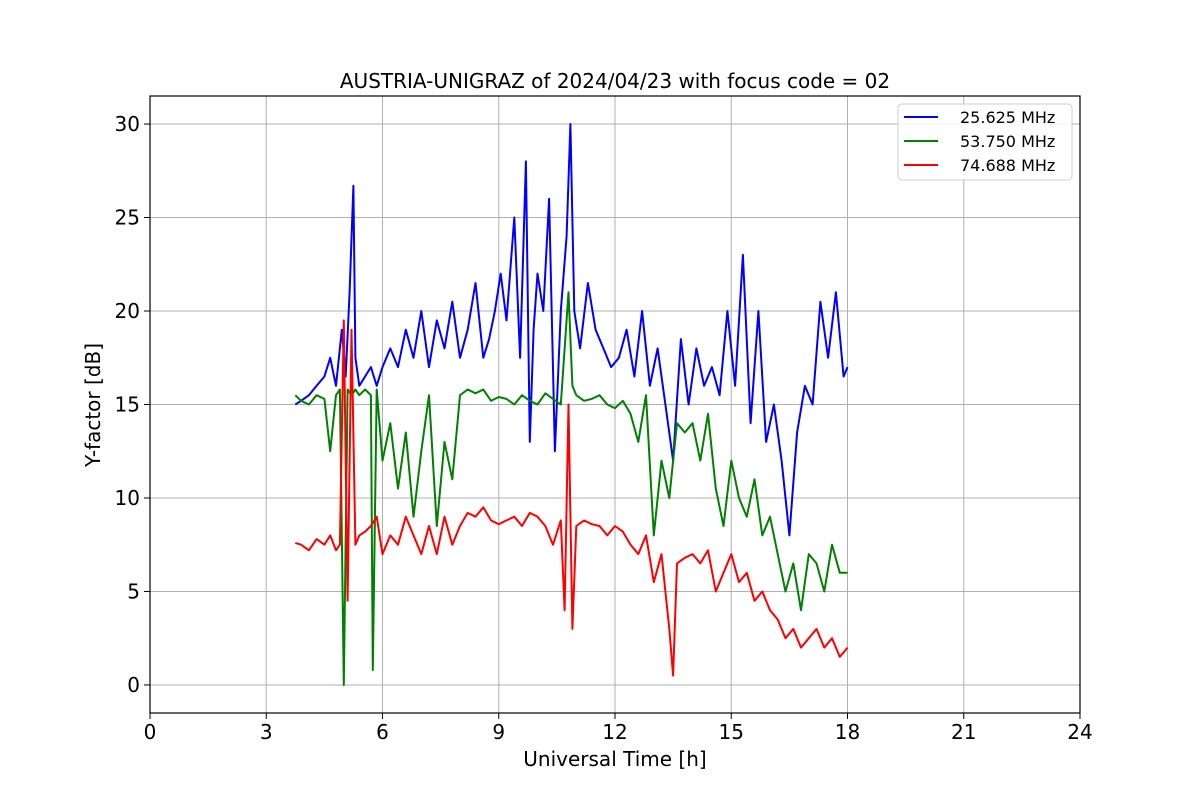 Image resolution: width=1200 pixels, height=800 pixels. I want to click on y-tick-label: 5, so click(133, 591).